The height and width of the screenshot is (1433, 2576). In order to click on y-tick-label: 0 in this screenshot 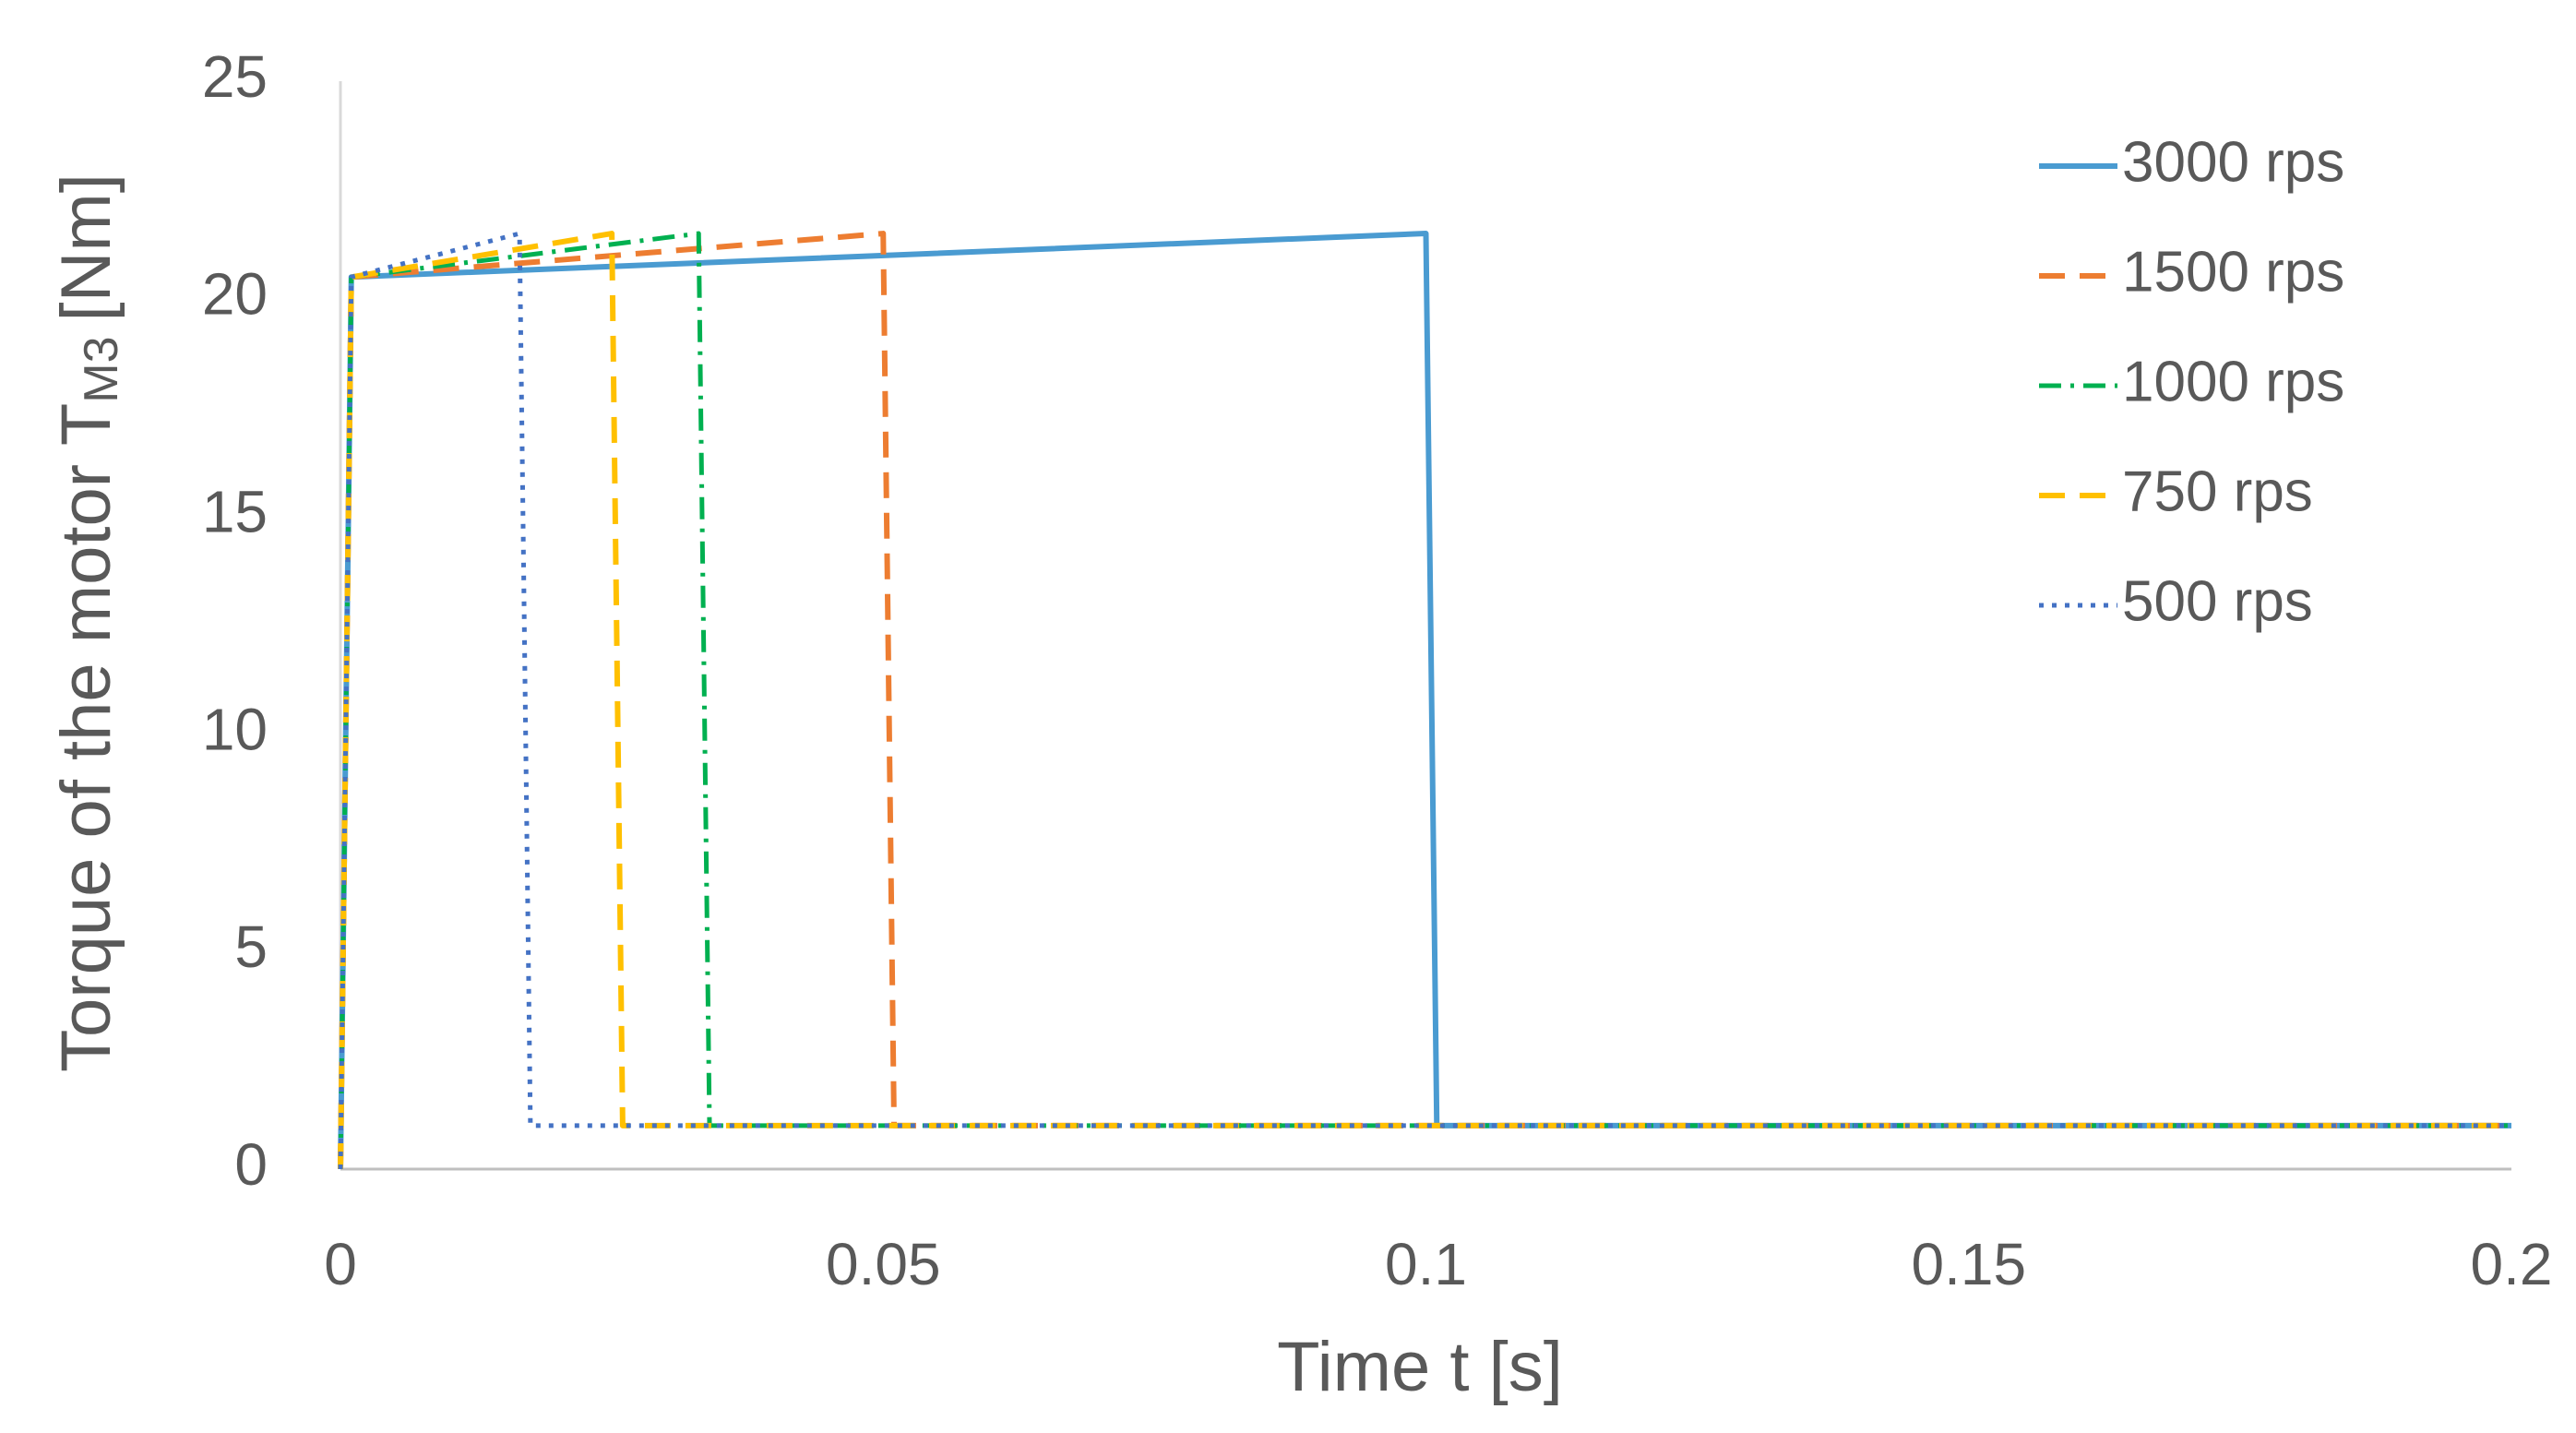, I will do `click(251, 1164)`.